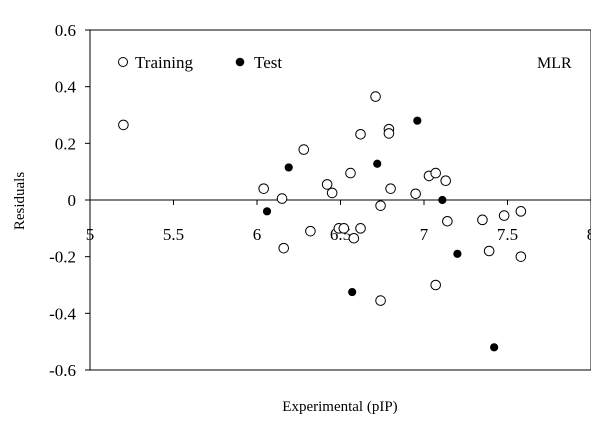  What do you see at coordinates (65, 30) in the screenshot?
I see `y-tick-label: 0.6` at bounding box center [65, 30].